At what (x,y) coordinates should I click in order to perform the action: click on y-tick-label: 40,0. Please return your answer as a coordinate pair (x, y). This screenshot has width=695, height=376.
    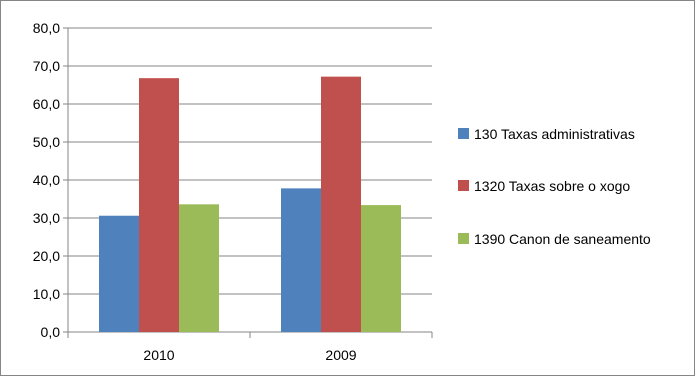
    Looking at the image, I should click on (46, 180).